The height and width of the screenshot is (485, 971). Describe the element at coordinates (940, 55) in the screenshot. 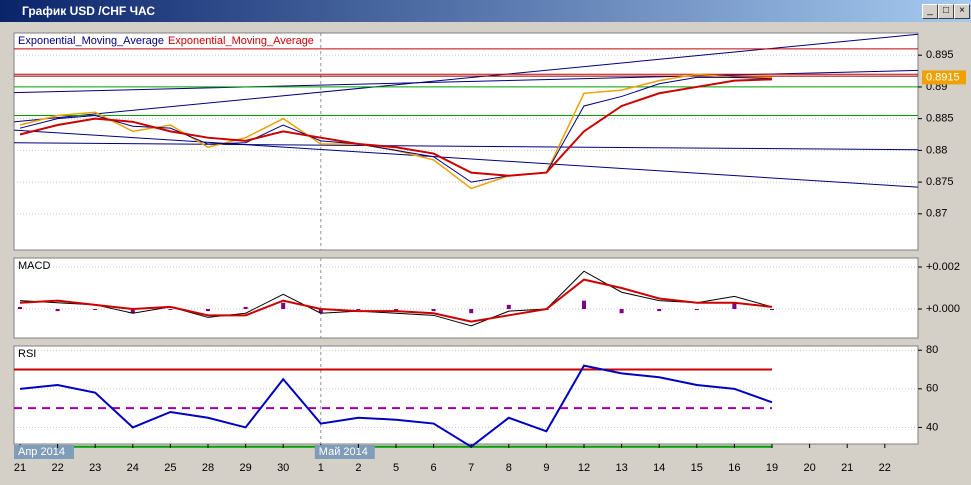

I see `y-tick-label: 0.895` at that location.